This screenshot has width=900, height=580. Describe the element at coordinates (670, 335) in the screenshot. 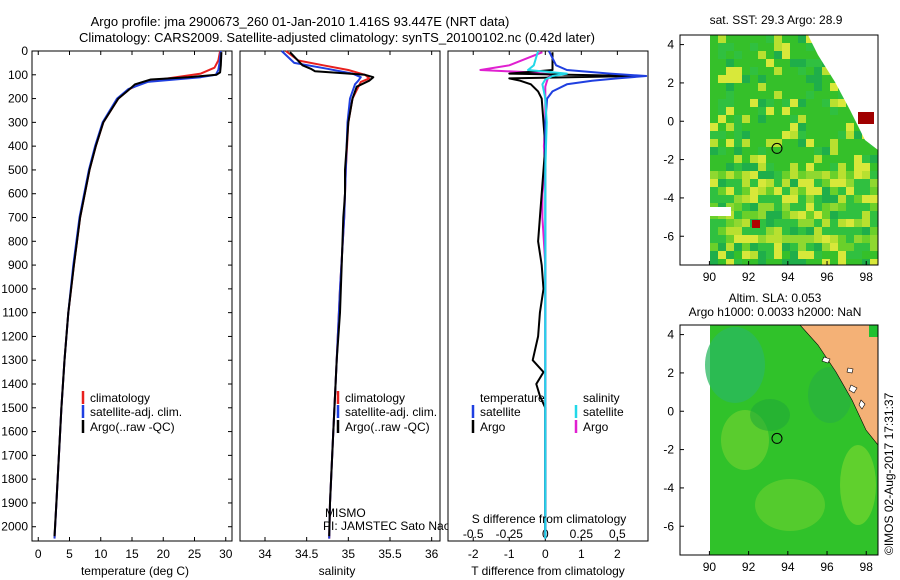

I see `map-y-tick-label: 4` at that location.